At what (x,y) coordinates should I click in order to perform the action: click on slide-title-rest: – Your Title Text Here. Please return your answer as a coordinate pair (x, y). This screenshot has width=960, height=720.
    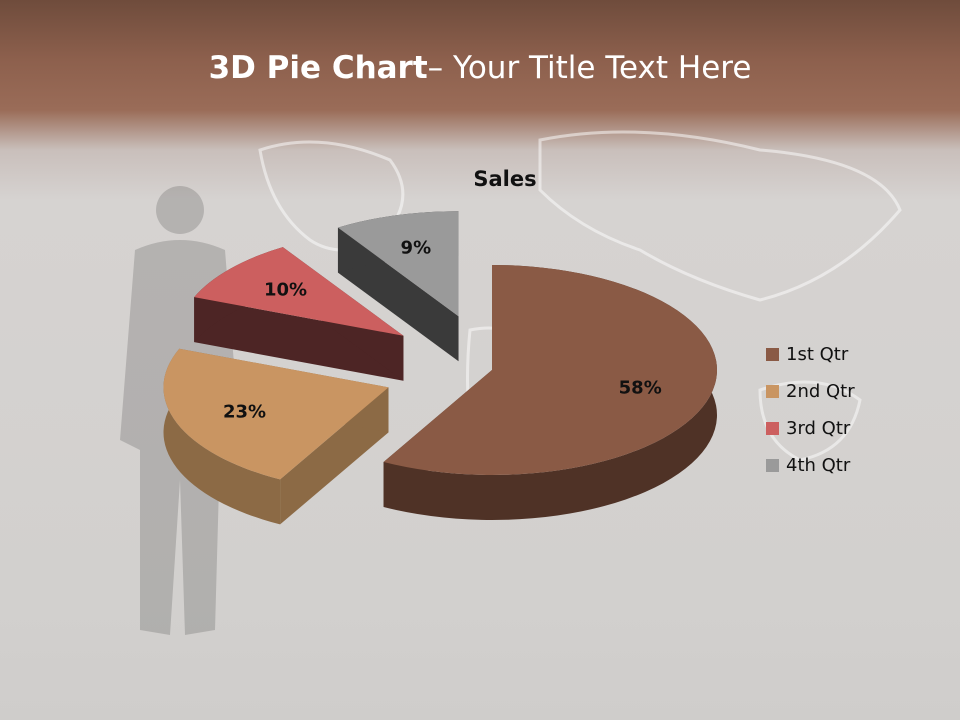
    Looking at the image, I should click on (589, 68).